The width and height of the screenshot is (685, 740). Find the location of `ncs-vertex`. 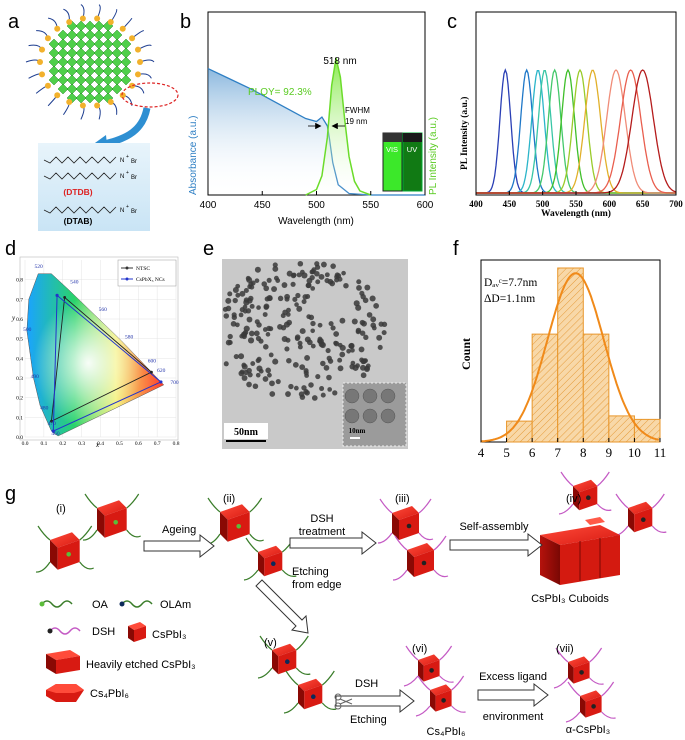

ncs-vertex is located at coordinates (57, 295).